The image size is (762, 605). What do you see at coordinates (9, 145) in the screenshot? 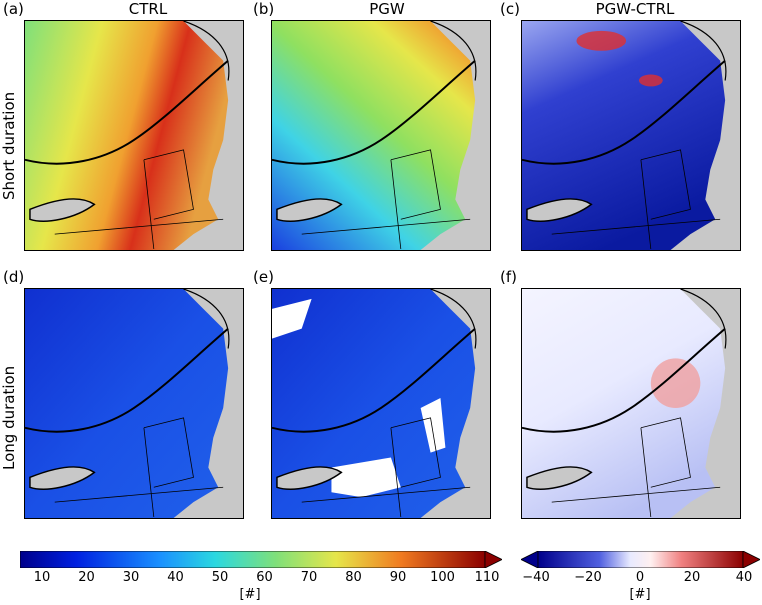
I see `row-label-short: Short duration` at bounding box center [9, 145].